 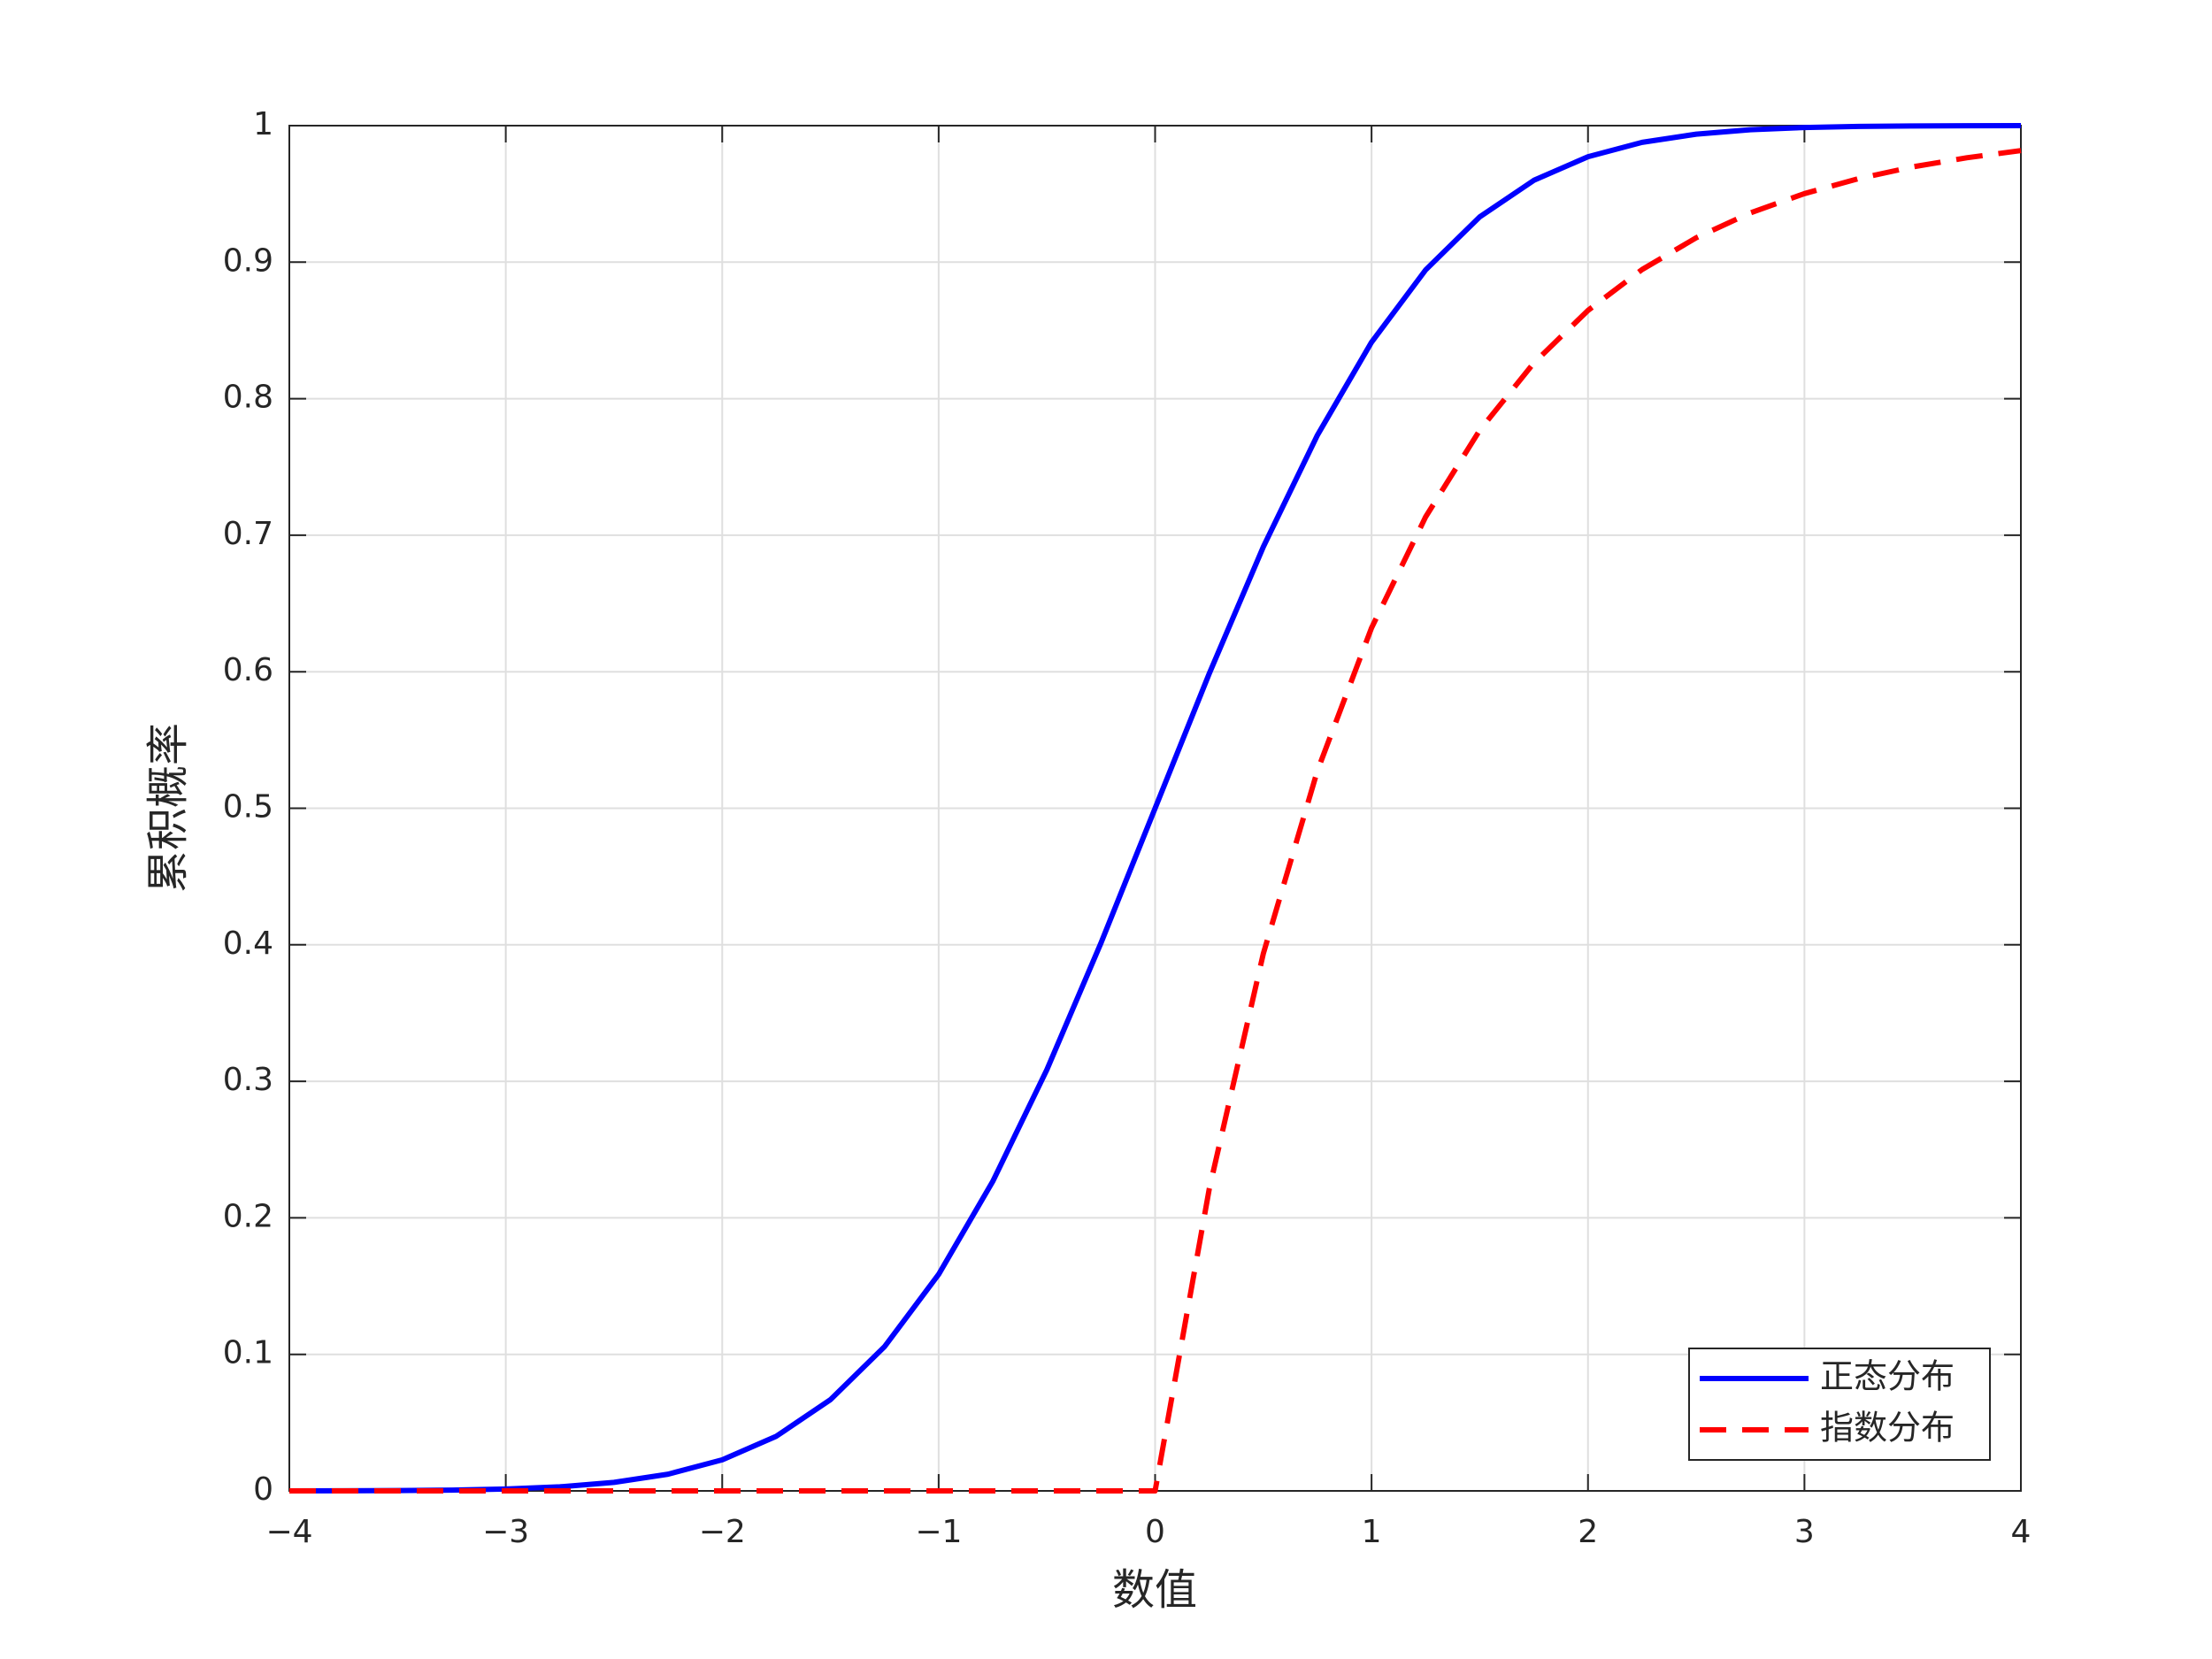 I want to click on legend-label: 正态分布, so click(x=1887, y=1376).